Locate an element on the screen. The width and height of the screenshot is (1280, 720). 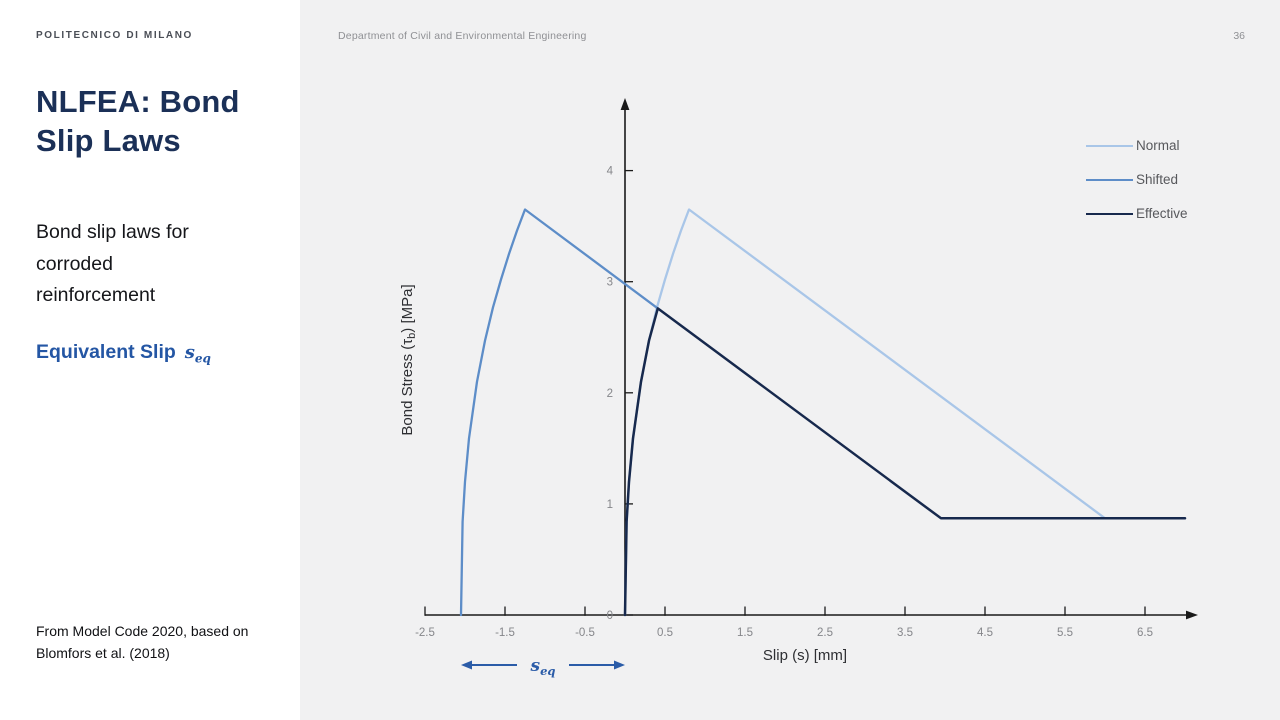
y-tick-label: 1 is located at coordinates (610, 505).